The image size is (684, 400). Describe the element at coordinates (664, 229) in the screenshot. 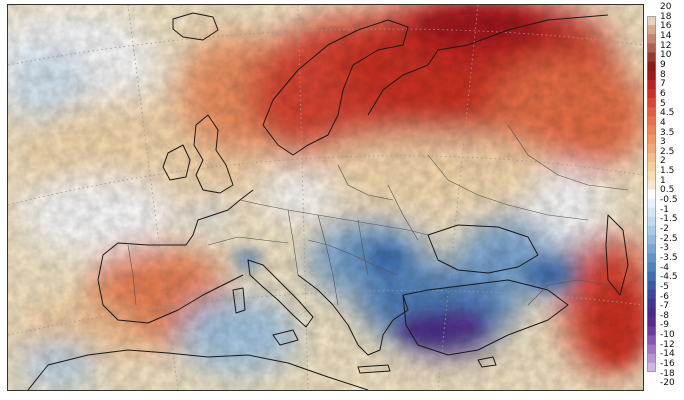

I see `colorbar-tick-label: -2` at that location.